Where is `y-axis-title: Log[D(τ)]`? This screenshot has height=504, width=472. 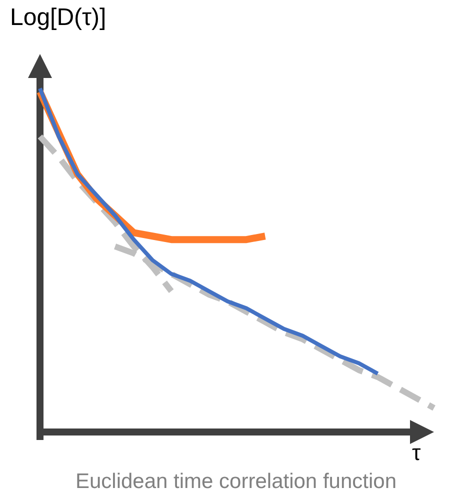
y-axis-title: Log[D(τ)] is located at coordinates (58, 18).